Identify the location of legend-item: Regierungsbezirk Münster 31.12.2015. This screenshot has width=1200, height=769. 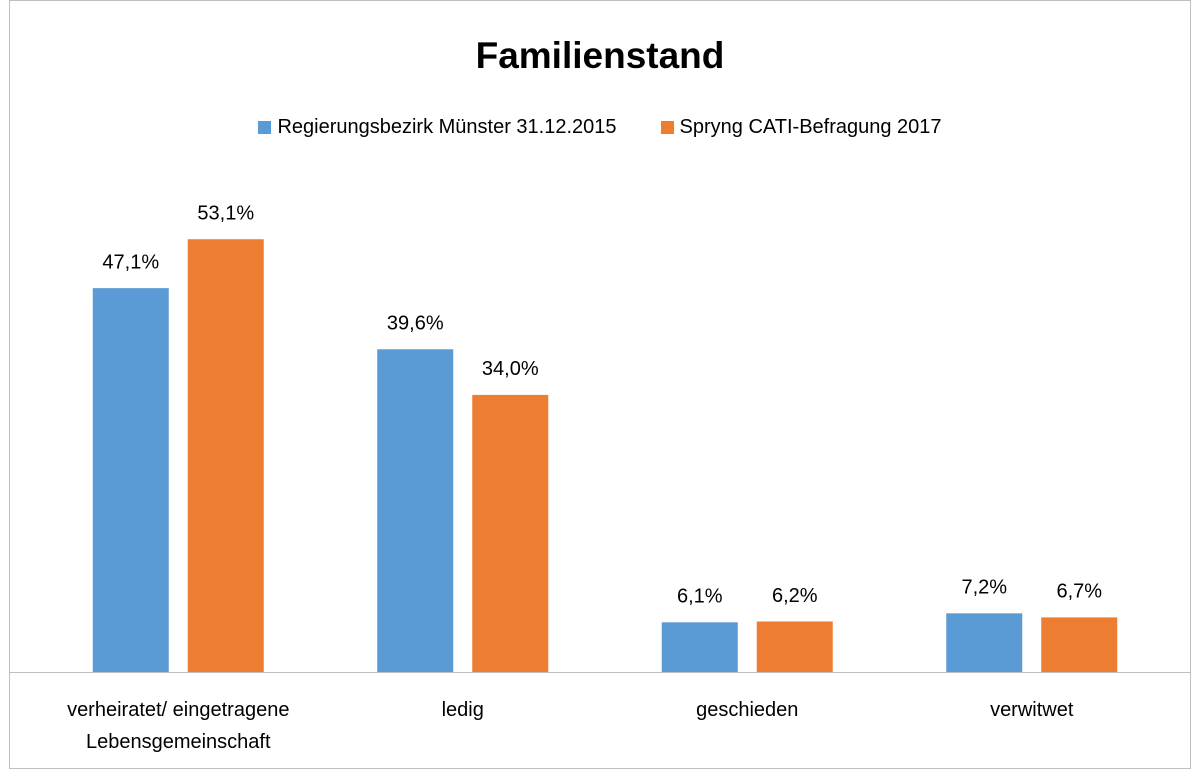
(437, 127).